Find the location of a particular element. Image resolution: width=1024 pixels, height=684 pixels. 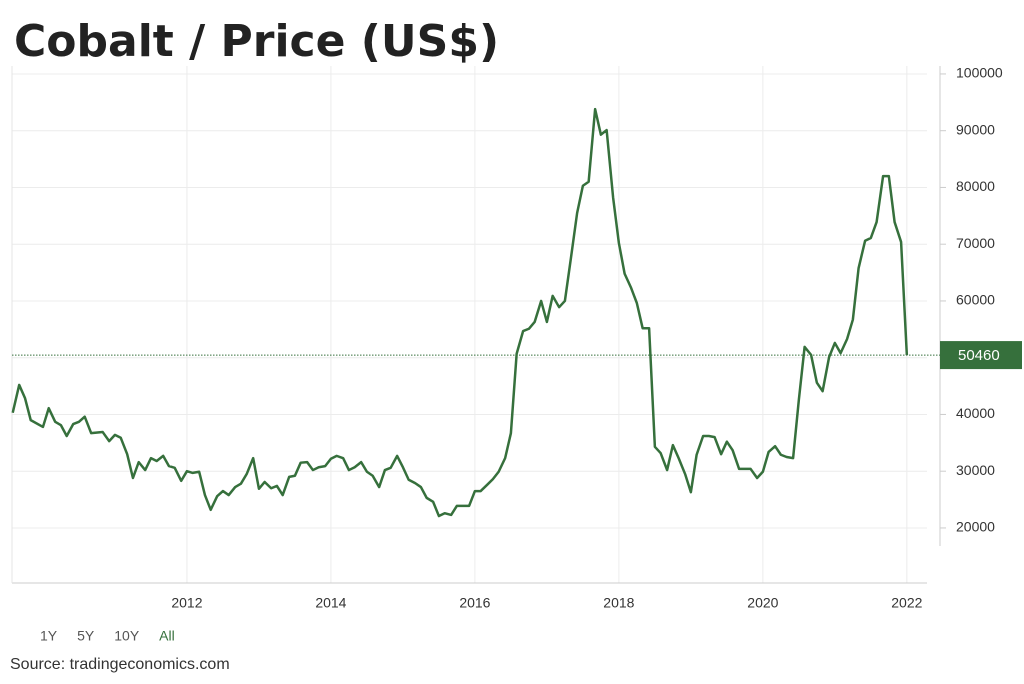

reference-label-box is located at coordinates (981, 355).